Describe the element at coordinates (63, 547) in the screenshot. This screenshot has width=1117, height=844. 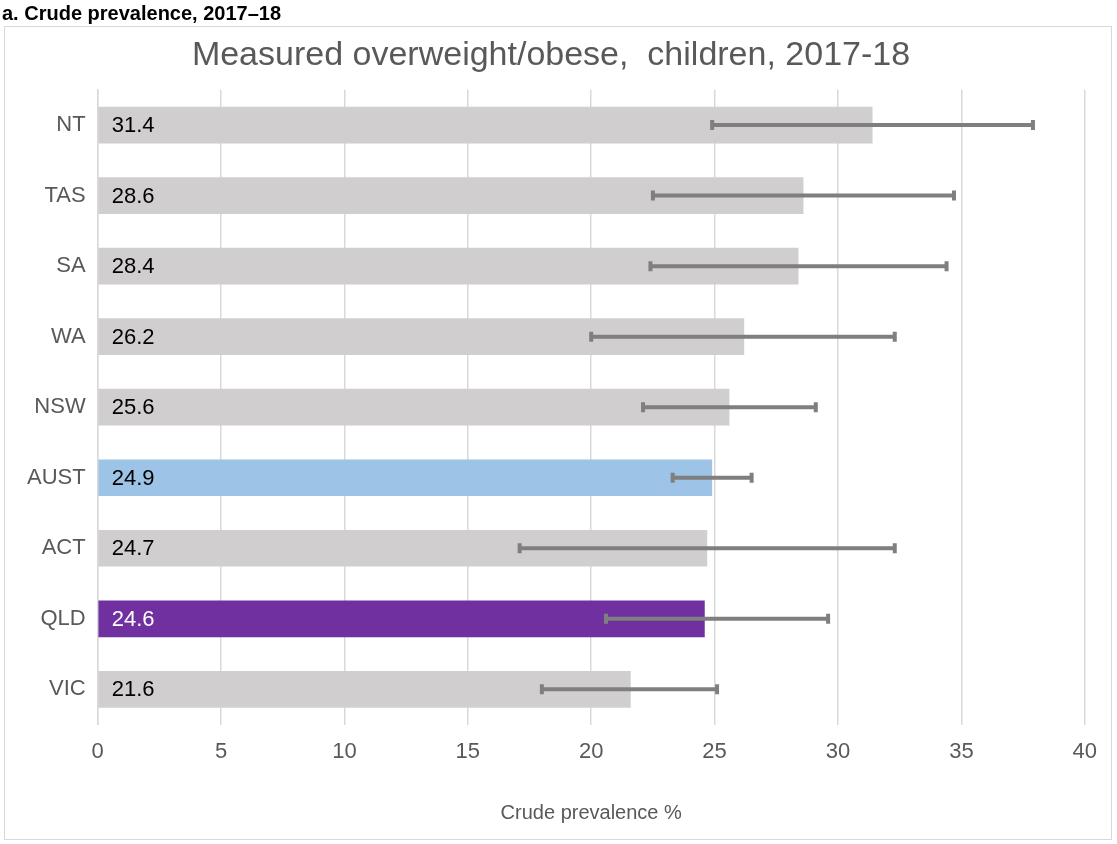
I see `y-tick-label: ACT` at that location.